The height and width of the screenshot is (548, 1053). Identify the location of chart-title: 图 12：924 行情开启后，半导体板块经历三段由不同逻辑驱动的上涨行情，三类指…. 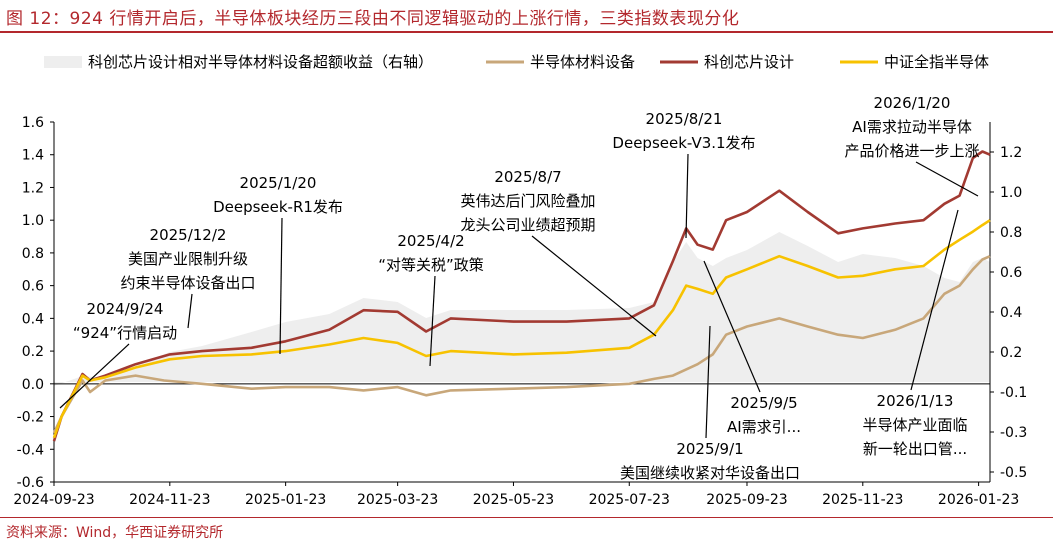
(373, 19).